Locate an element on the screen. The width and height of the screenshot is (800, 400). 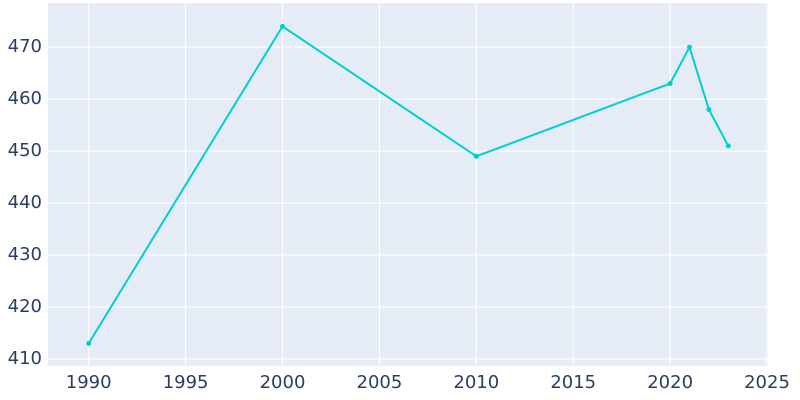
x-tick-label: 2010 is located at coordinates (476, 382).